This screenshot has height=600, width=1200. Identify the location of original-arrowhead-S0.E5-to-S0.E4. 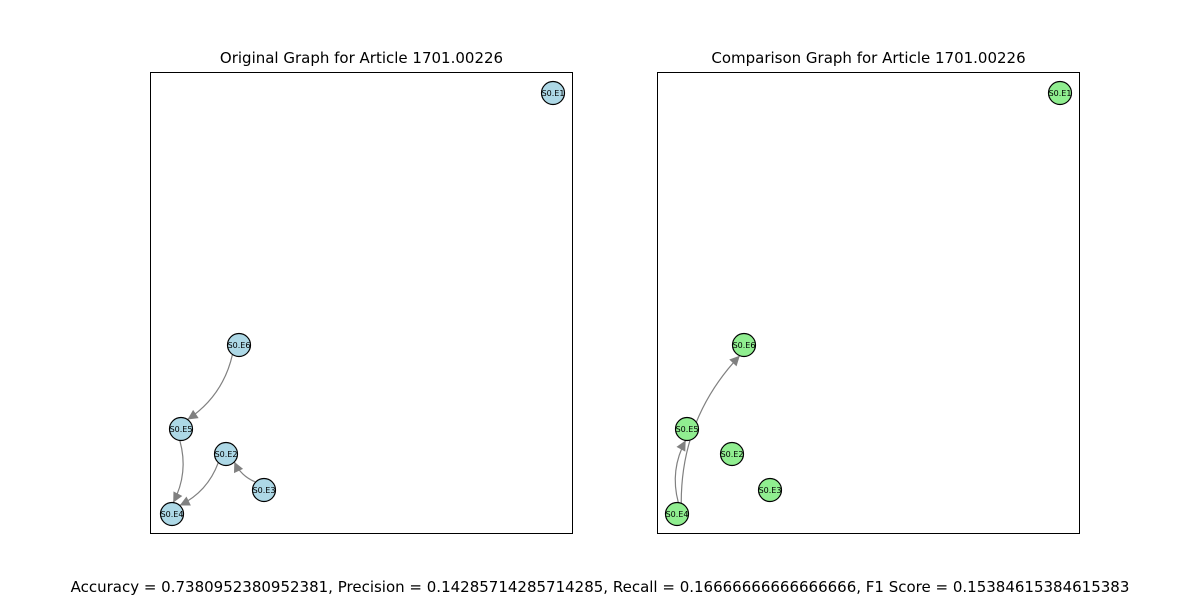
(178, 497).